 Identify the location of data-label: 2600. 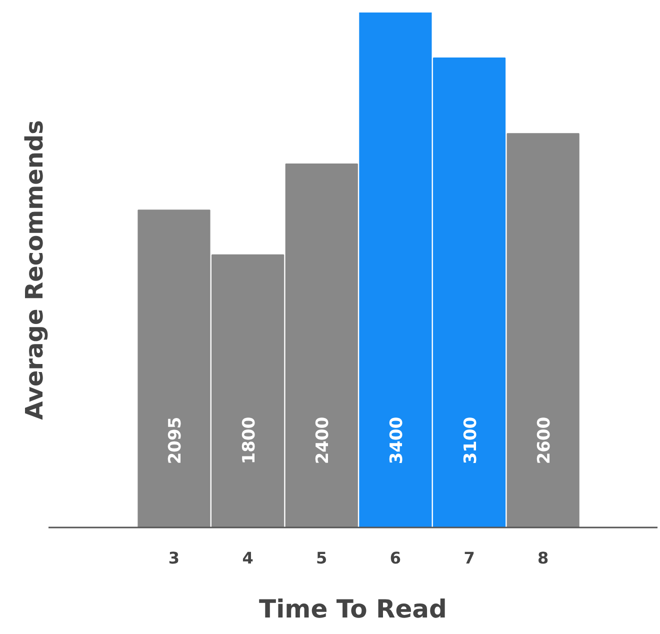
(544, 440).